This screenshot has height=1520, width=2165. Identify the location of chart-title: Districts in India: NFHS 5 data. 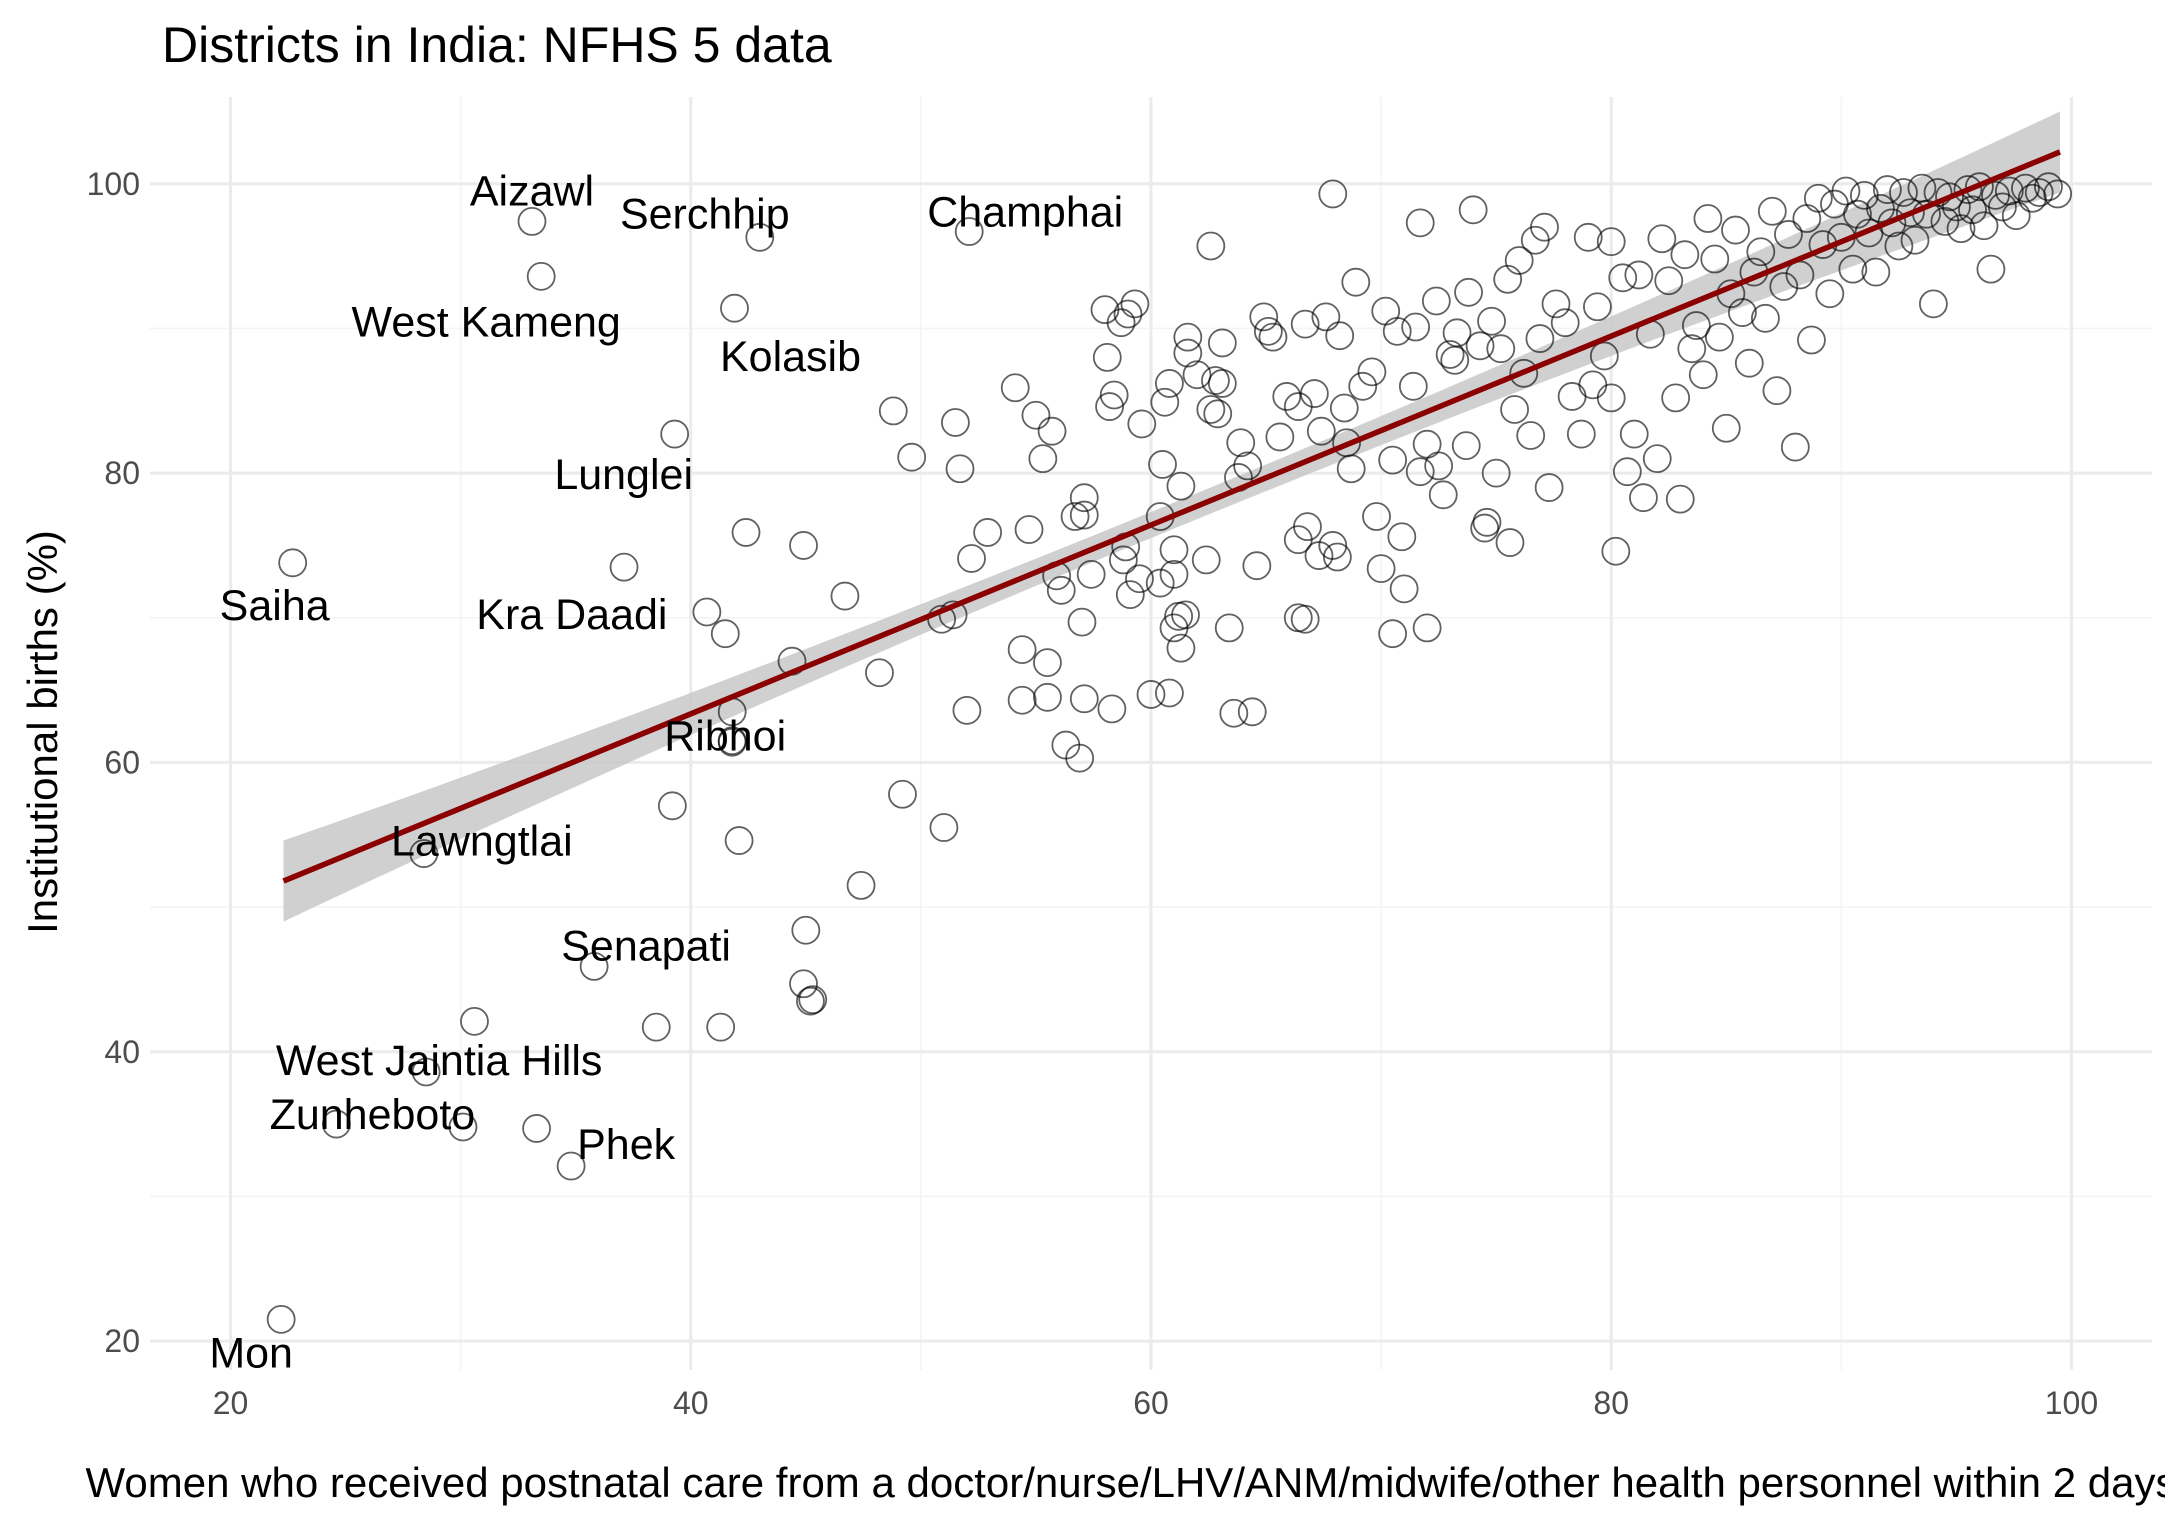
(497, 45).